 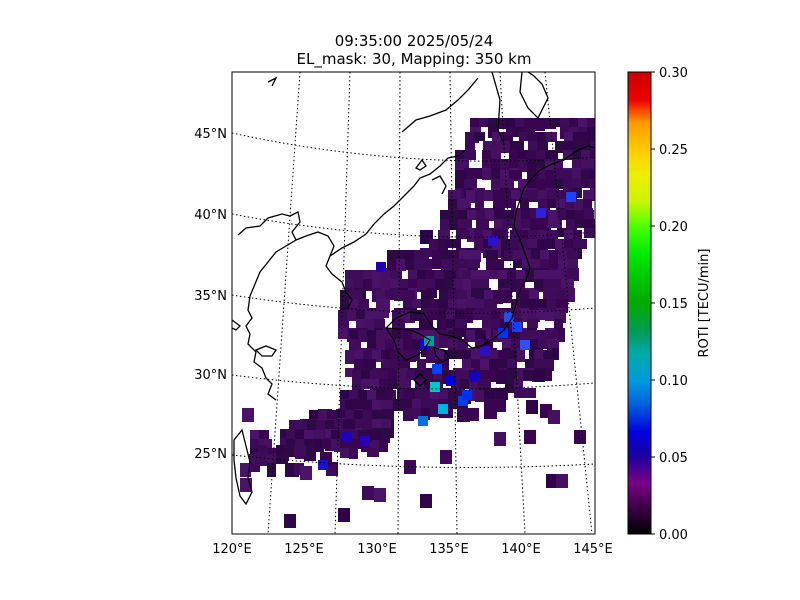 What do you see at coordinates (449, 549) in the screenshot?
I see `lon-tick-135: 135°E` at bounding box center [449, 549].